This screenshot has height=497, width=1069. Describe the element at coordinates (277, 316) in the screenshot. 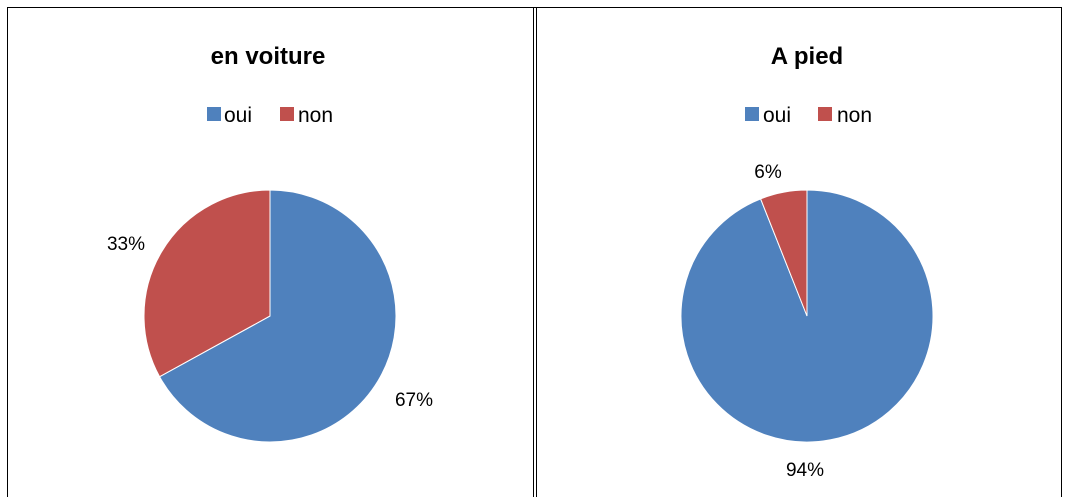

I see `pie-slice-oui` at that location.